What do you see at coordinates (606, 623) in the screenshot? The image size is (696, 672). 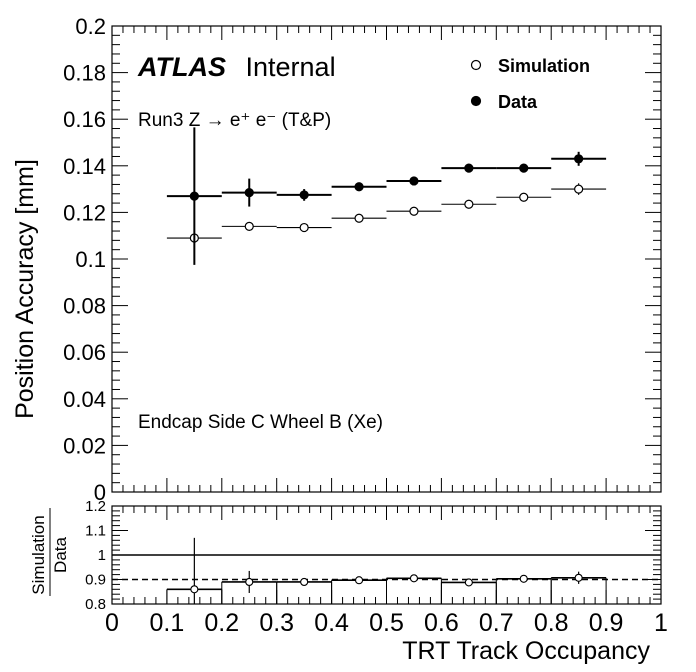 I see `x-tick-label: 0.9` at bounding box center [606, 623].